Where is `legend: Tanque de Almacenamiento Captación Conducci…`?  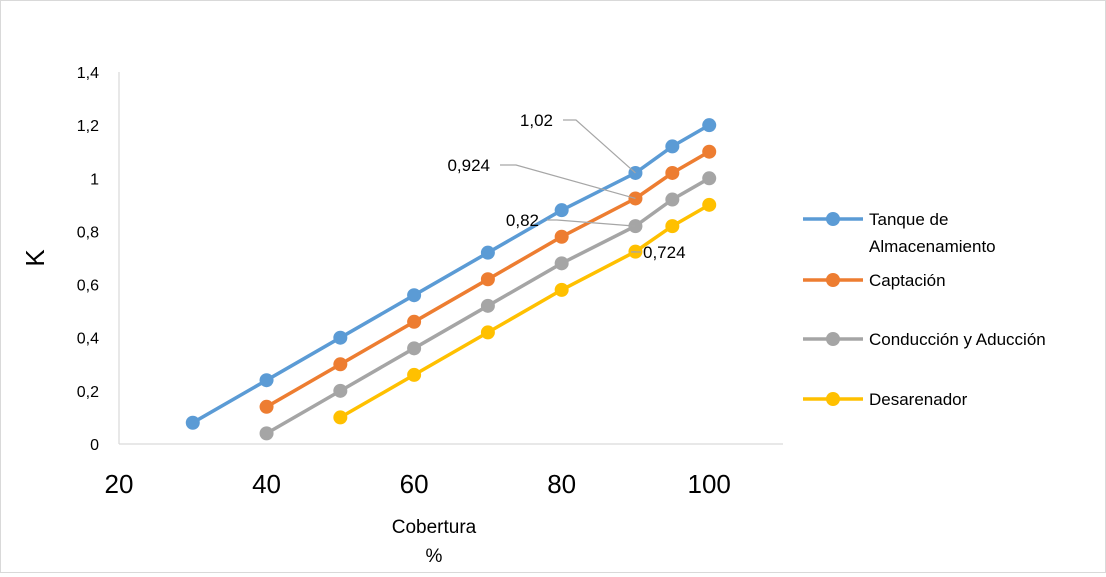
legend: Tanque de Almacenamiento Captación Conducci… is located at coordinates (924, 309).